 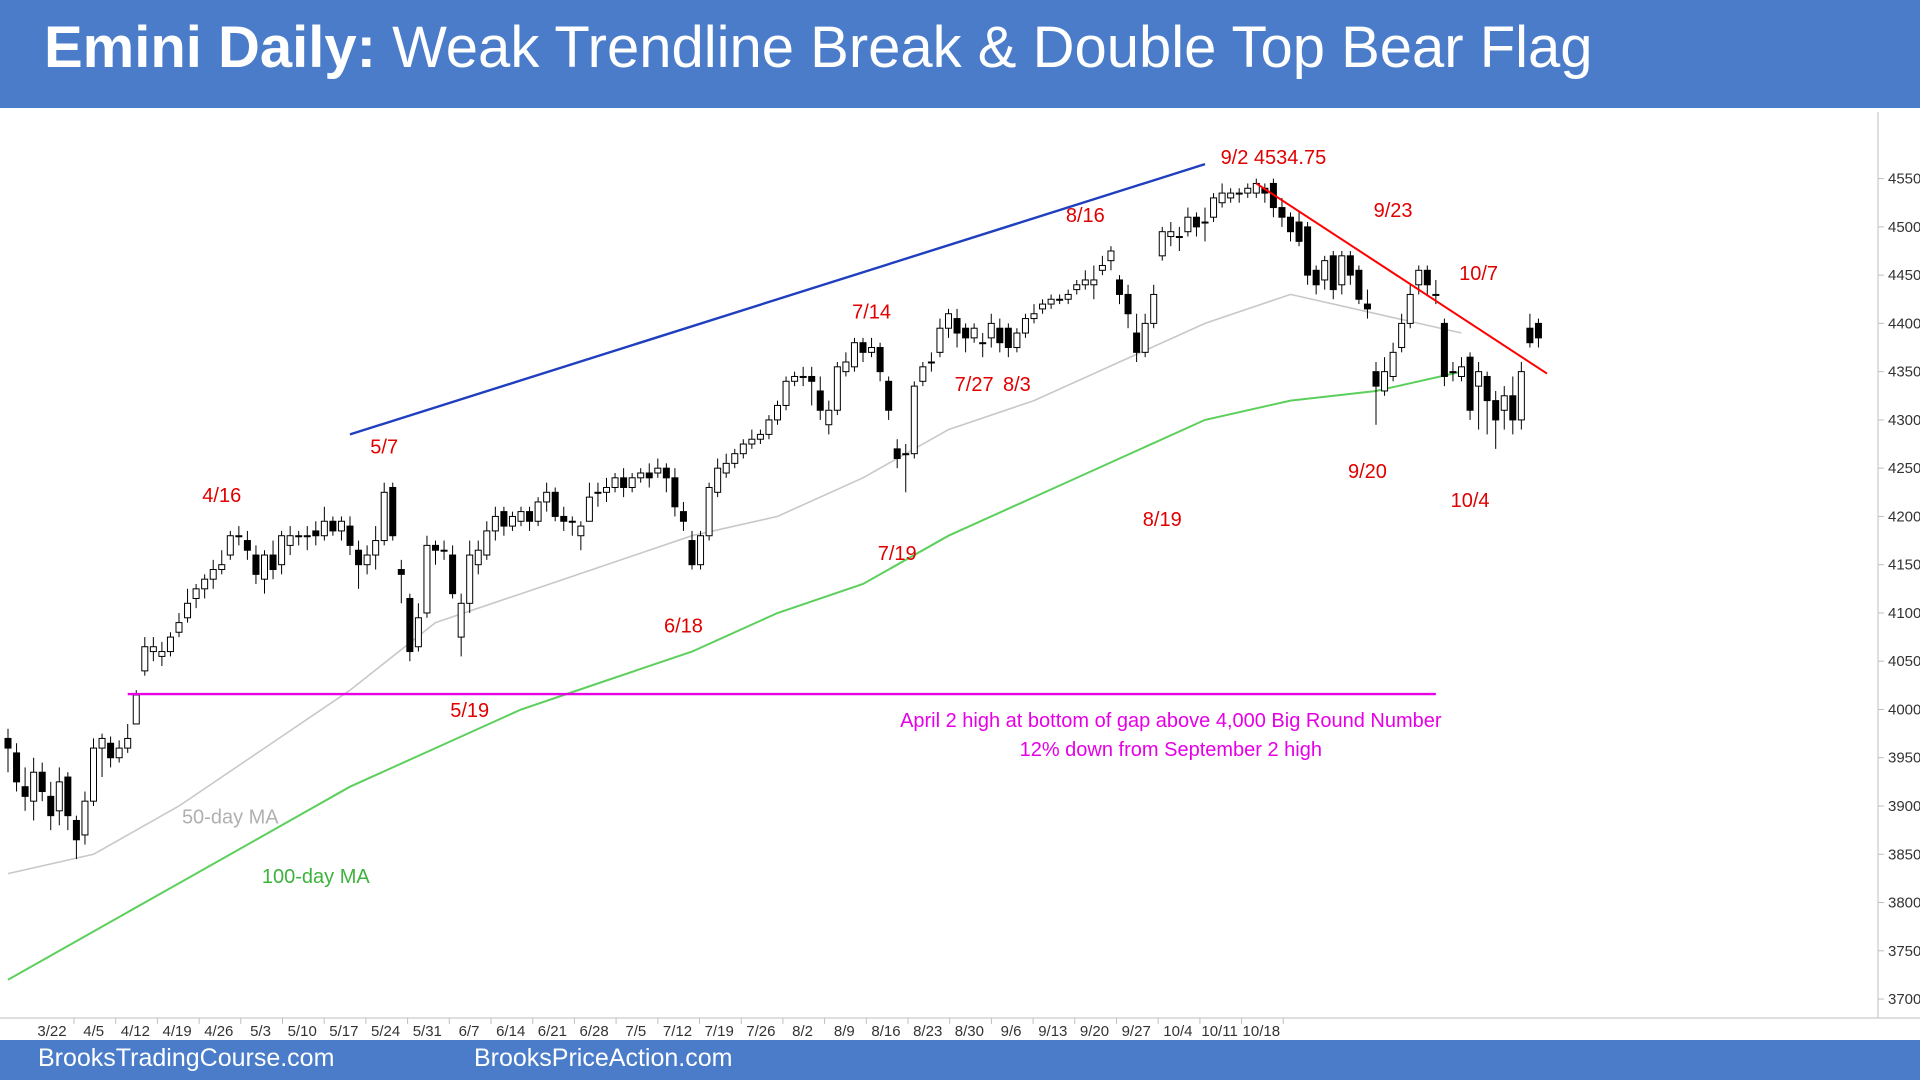 What do you see at coordinates (1904, 468) in the screenshot?
I see `y-tick-label: 4250` at bounding box center [1904, 468].